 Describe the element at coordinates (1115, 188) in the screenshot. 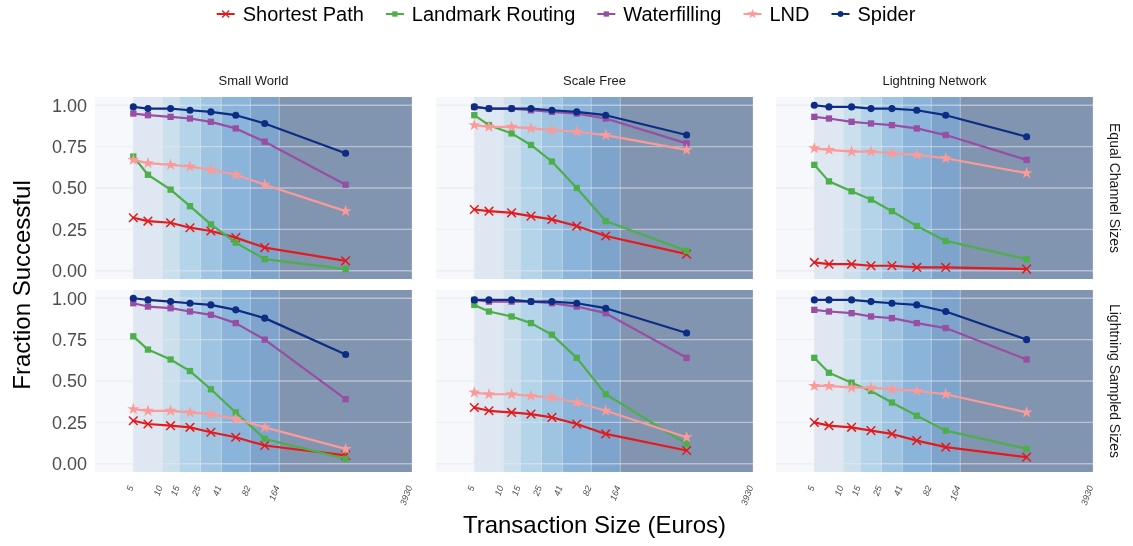

I see `y2-axis-title: Equal Channel Sizes` at that location.